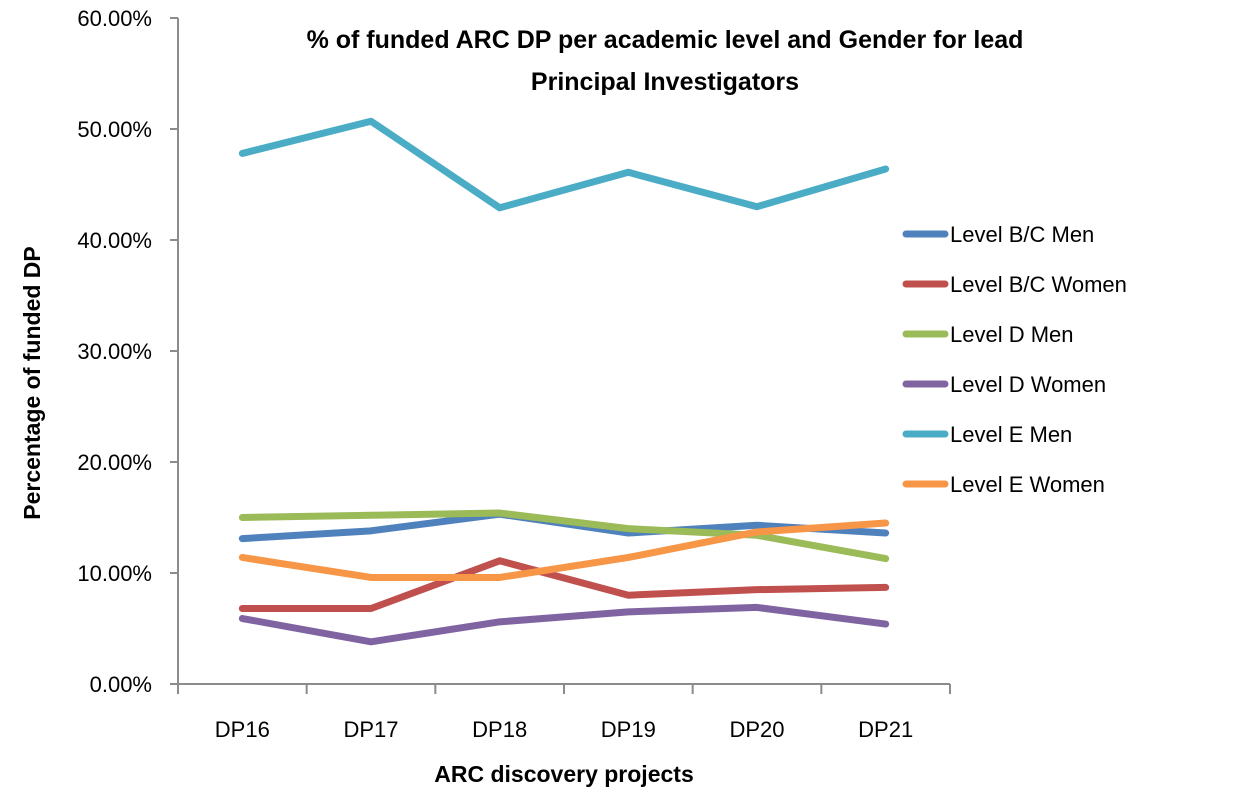 This screenshot has width=1252, height=810. Describe the element at coordinates (1011, 434) in the screenshot. I see `legend-label: Level E Men` at that location.